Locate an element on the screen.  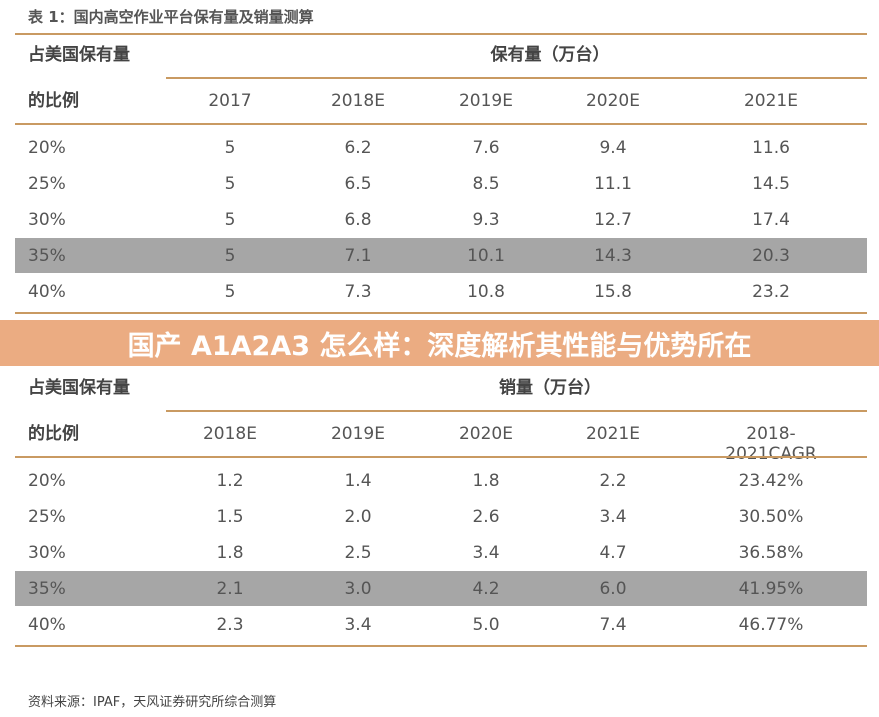
table-cell: 17.4 is located at coordinates (771, 220).